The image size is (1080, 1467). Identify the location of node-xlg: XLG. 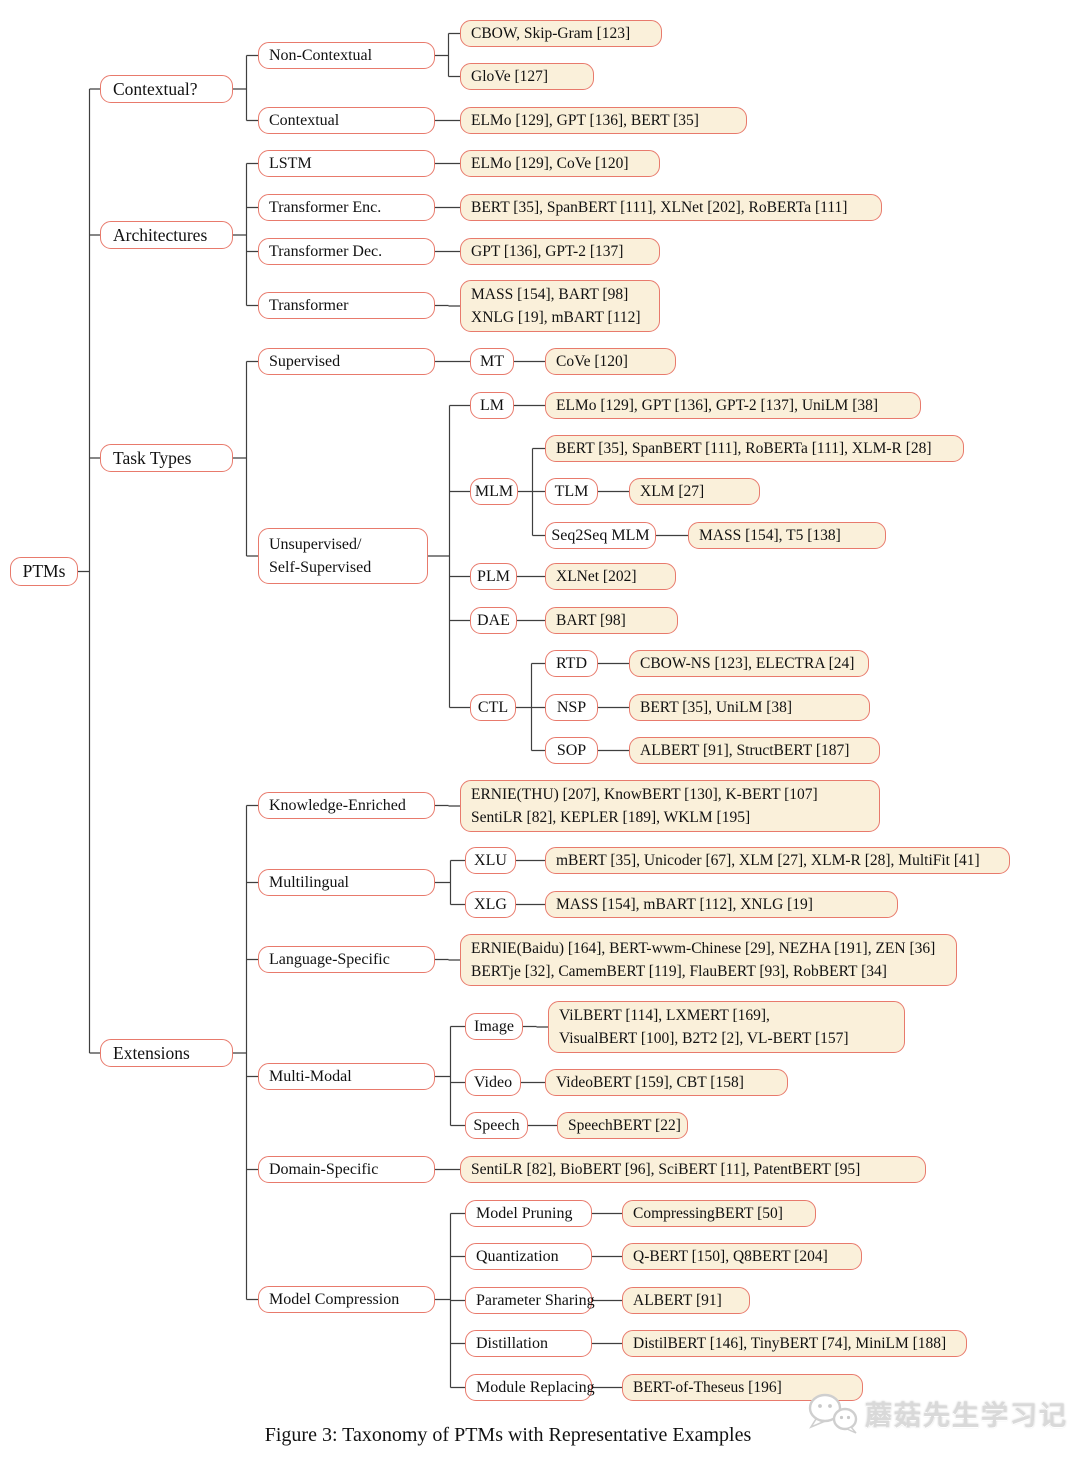
(490, 904).